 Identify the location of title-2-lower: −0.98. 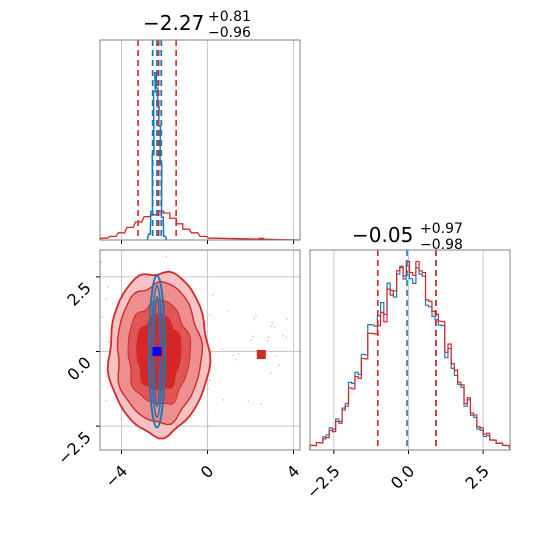
(441, 245).